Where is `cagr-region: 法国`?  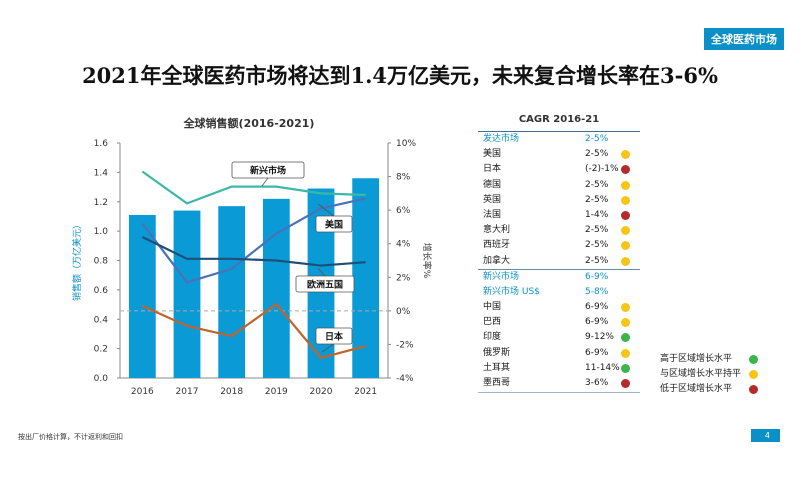 cagr-region: 法国 is located at coordinates (492, 214).